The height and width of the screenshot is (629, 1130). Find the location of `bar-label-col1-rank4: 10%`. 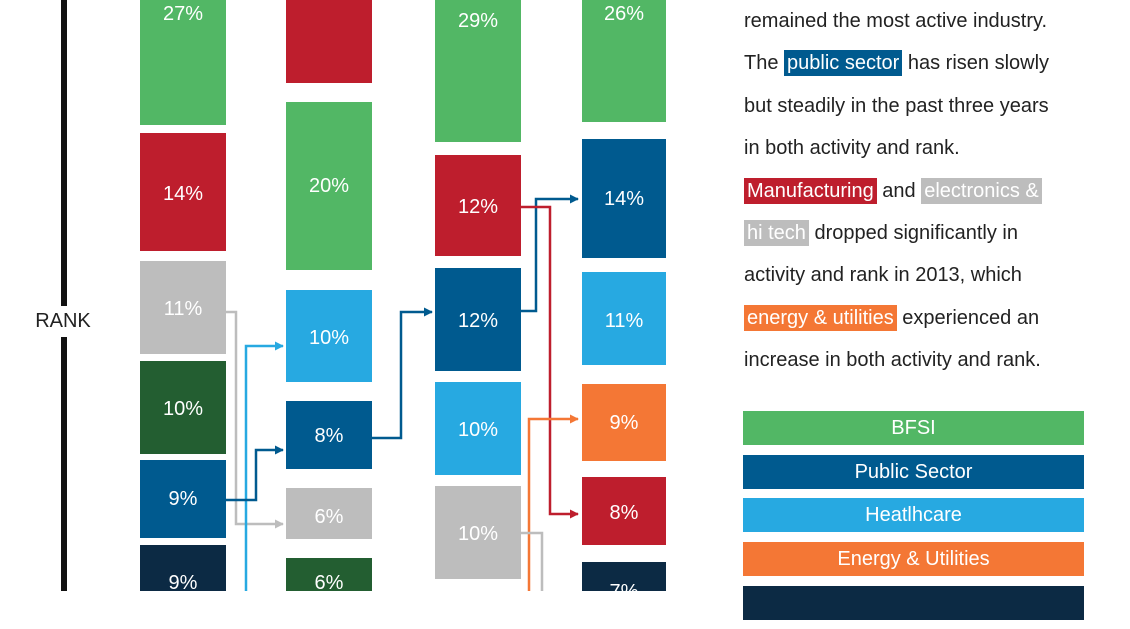

bar-label-col1-rank4: 10% is located at coordinates (183, 409).